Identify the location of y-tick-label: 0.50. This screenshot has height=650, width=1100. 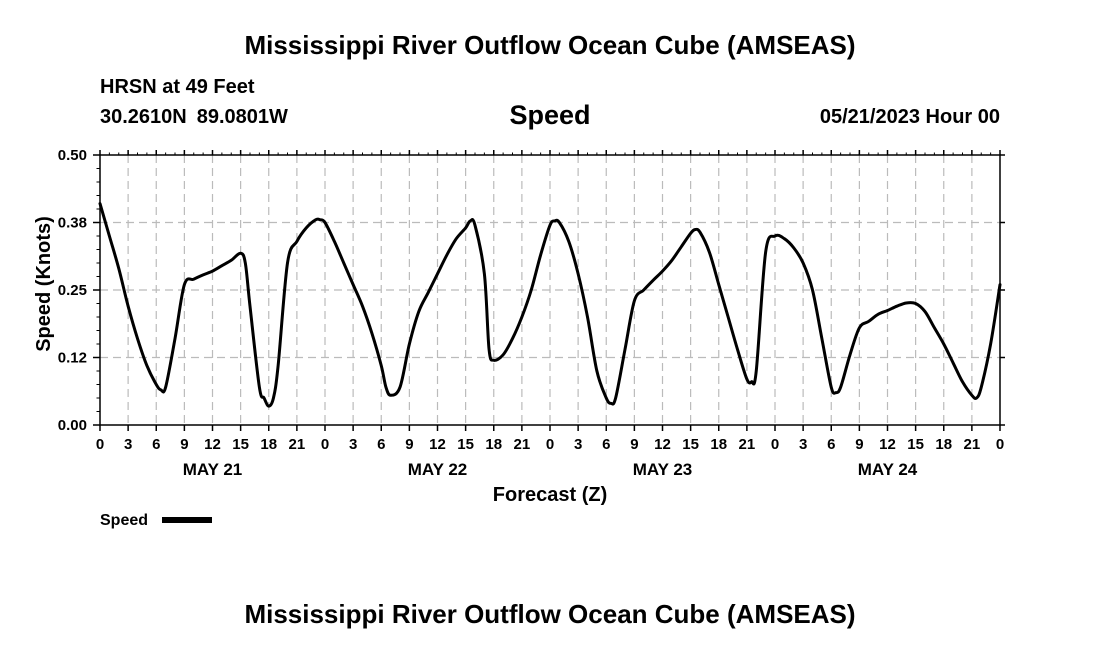
(72, 155).